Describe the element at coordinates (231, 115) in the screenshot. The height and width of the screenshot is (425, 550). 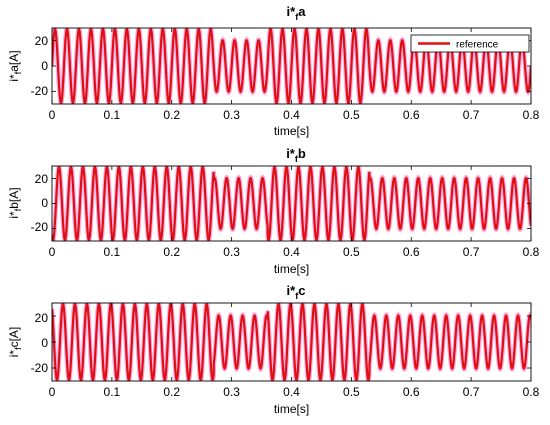
I see `panel-a-xtick-3: 0.3` at that location.